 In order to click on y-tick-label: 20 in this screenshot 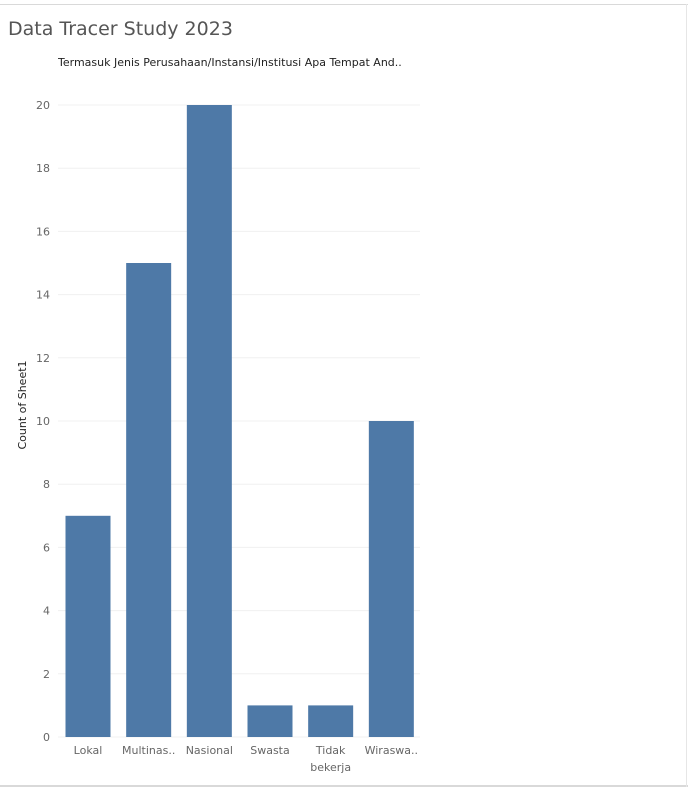, I will do `click(43, 105)`.